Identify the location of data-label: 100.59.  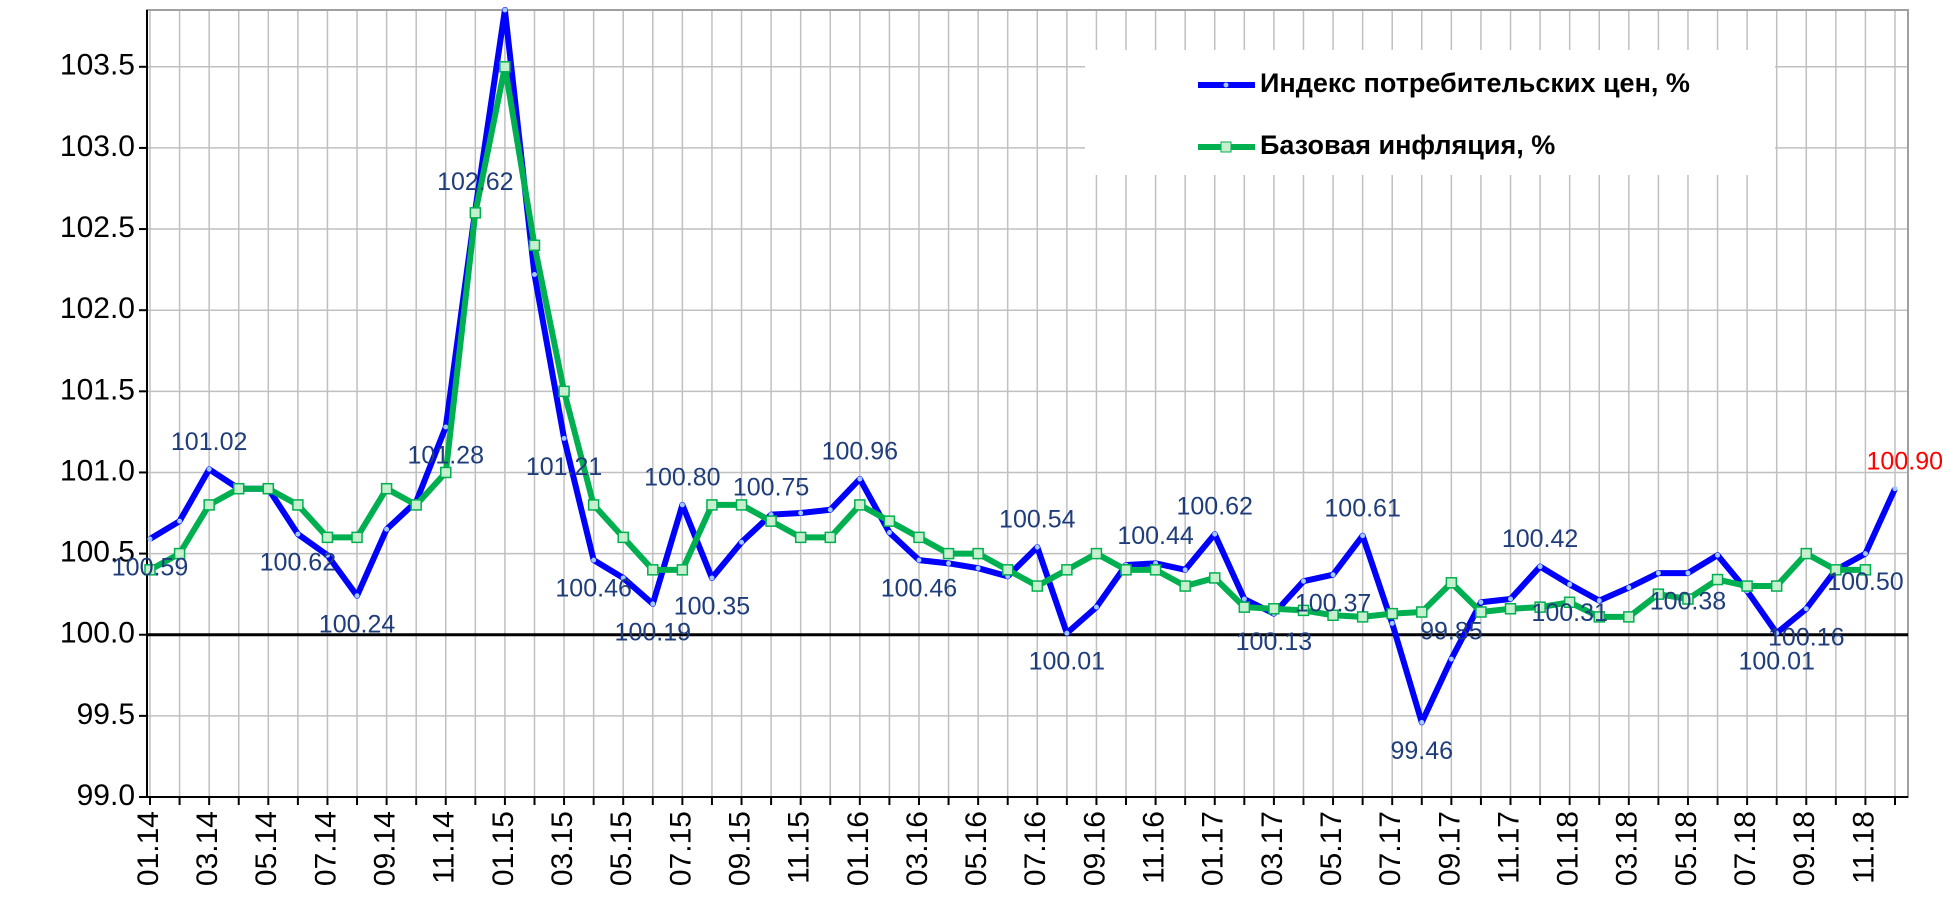
(150, 568).